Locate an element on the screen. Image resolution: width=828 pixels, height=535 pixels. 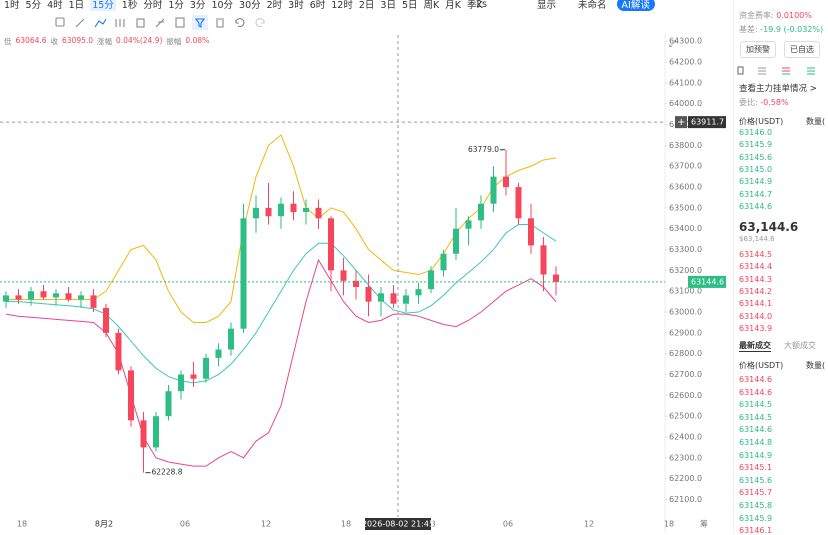
favorite-button: 已自选 is located at coordinates (802, 49).